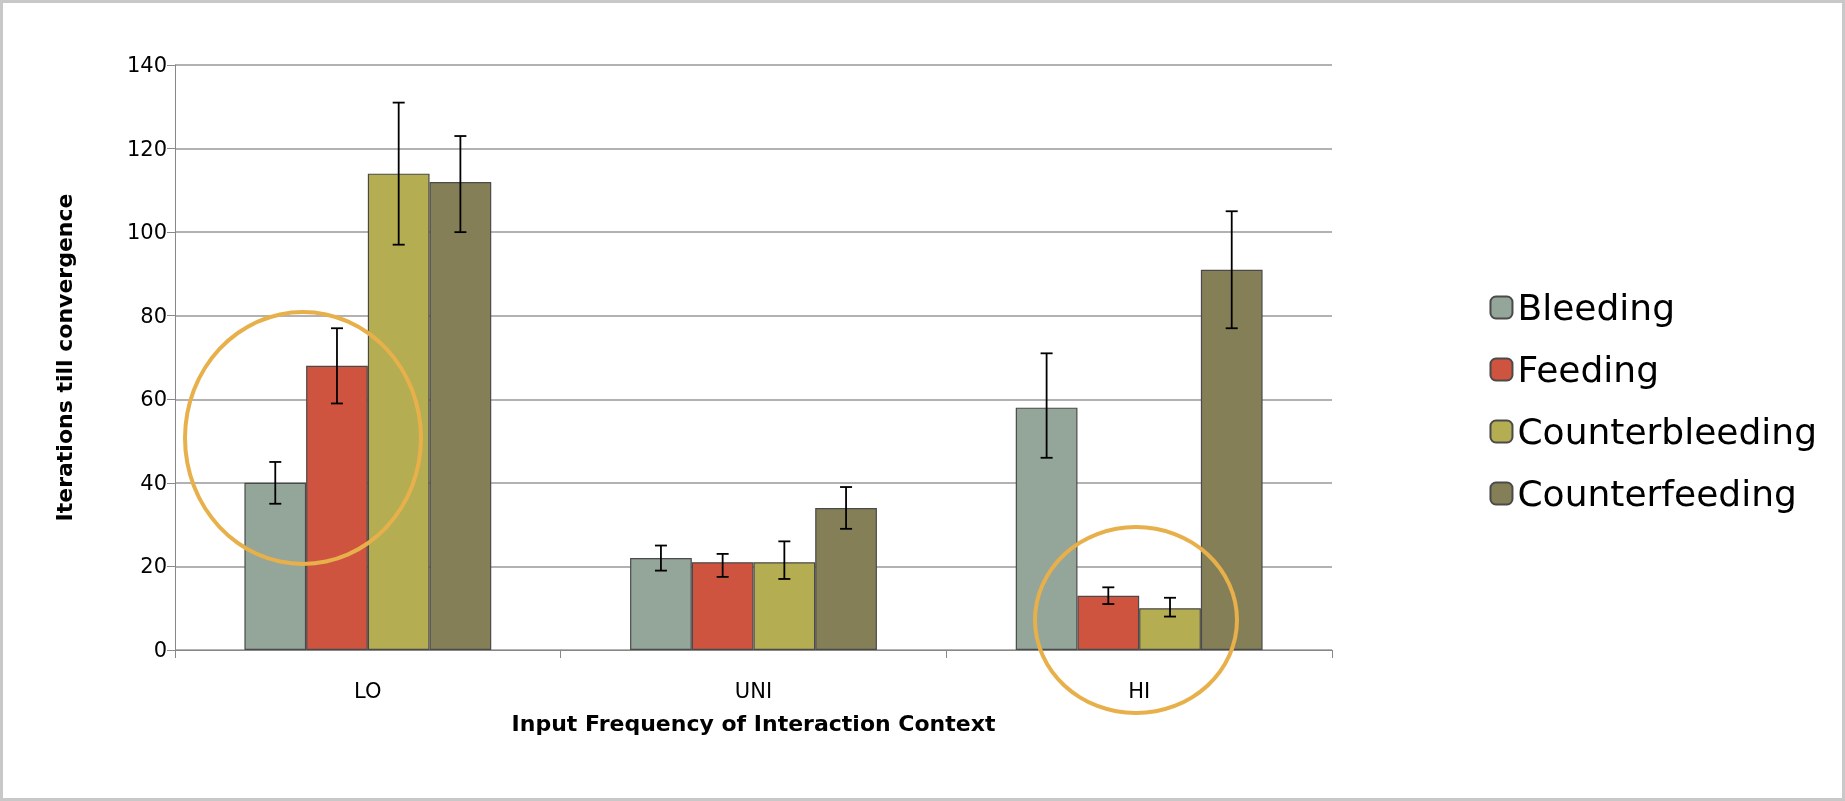  Describe the element at coordinates (153, 482) in the screenshot. I see `y-tick-label: 40` at that location.